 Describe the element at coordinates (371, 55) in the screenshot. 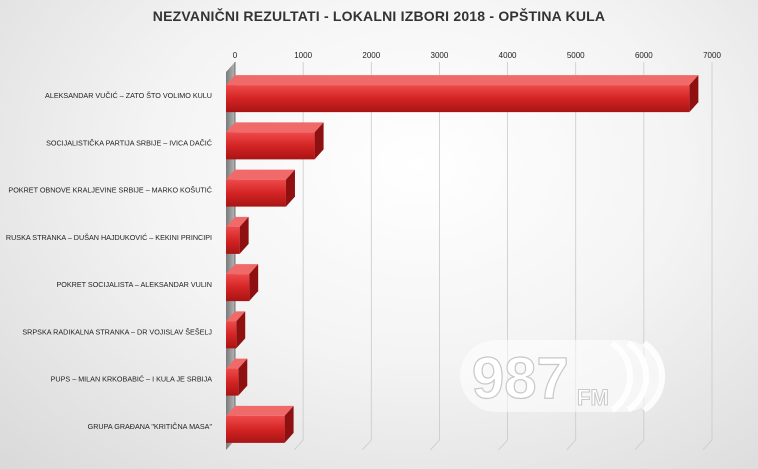

I see `x-tick-label: 2000` at that location.